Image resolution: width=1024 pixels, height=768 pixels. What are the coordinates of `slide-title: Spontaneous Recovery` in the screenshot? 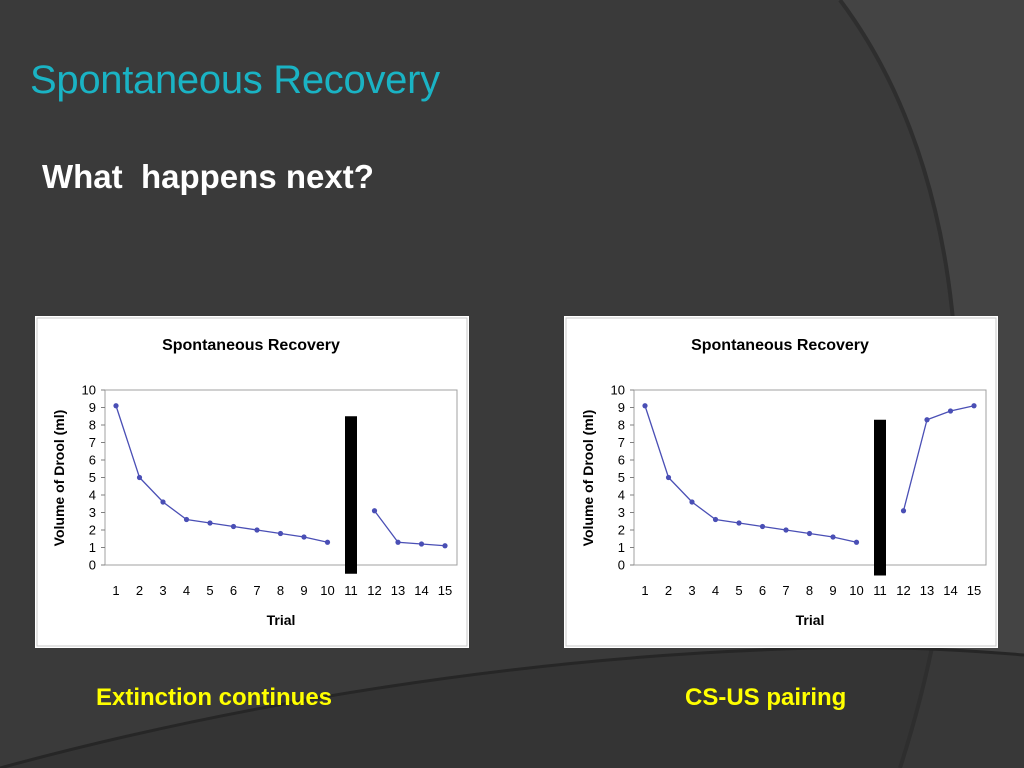 It's located at (235, 80).